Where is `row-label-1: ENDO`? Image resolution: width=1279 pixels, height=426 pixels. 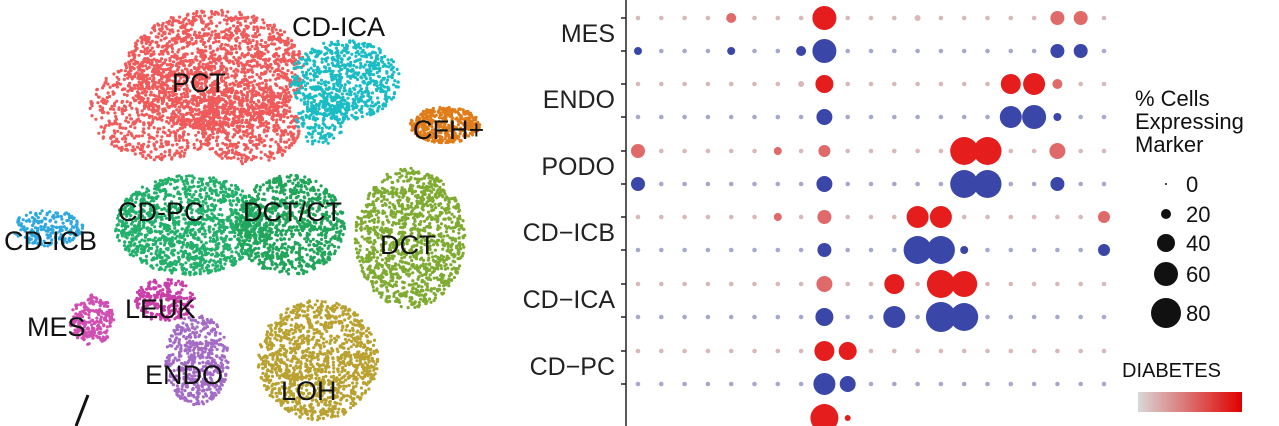
row-label-1: ENDO is located at coordinates (578, 100).